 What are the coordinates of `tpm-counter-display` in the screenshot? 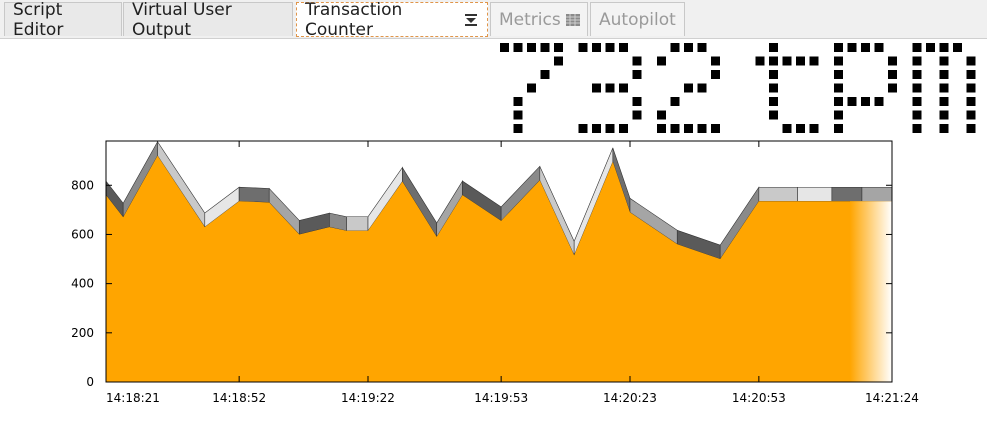 It's located at (738, 88).